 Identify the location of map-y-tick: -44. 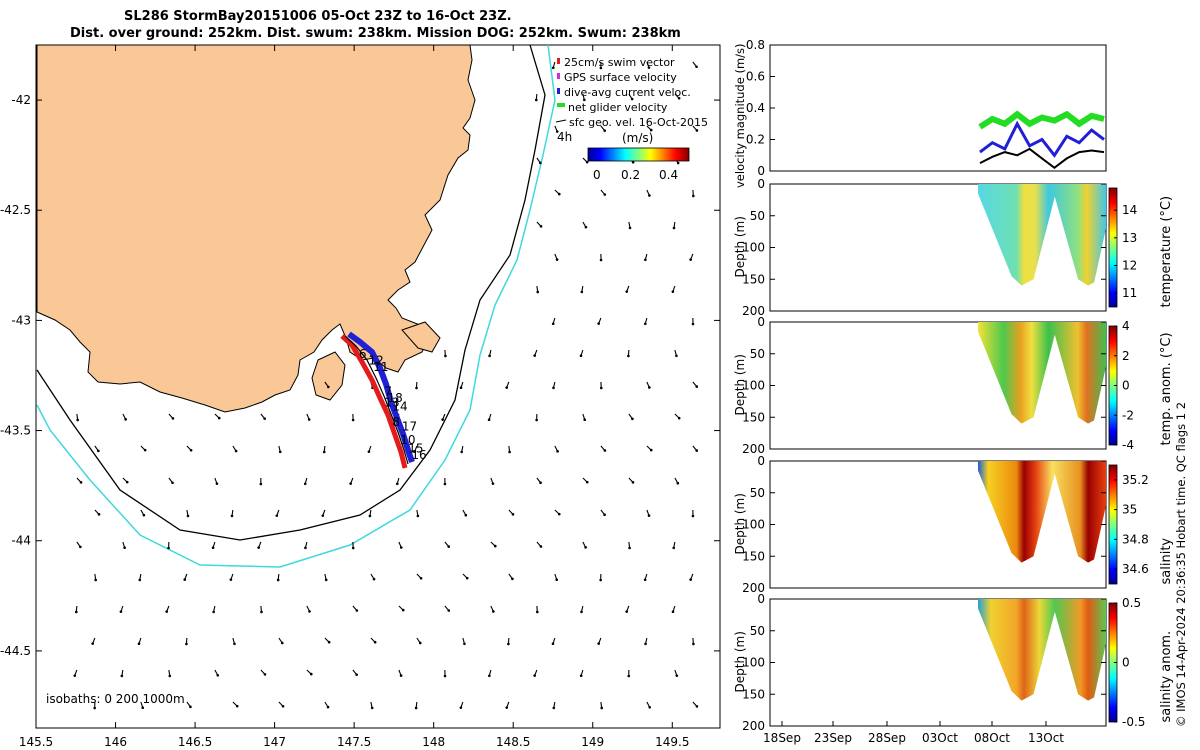
(21, 541).